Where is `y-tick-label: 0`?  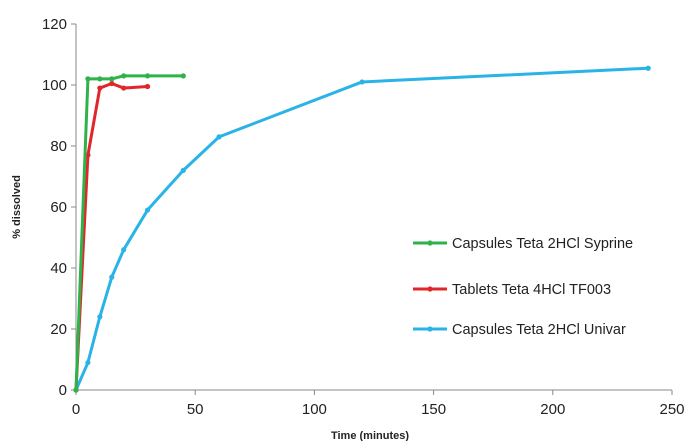 y-tick-label: 0 is located at coordinates (63, 390).